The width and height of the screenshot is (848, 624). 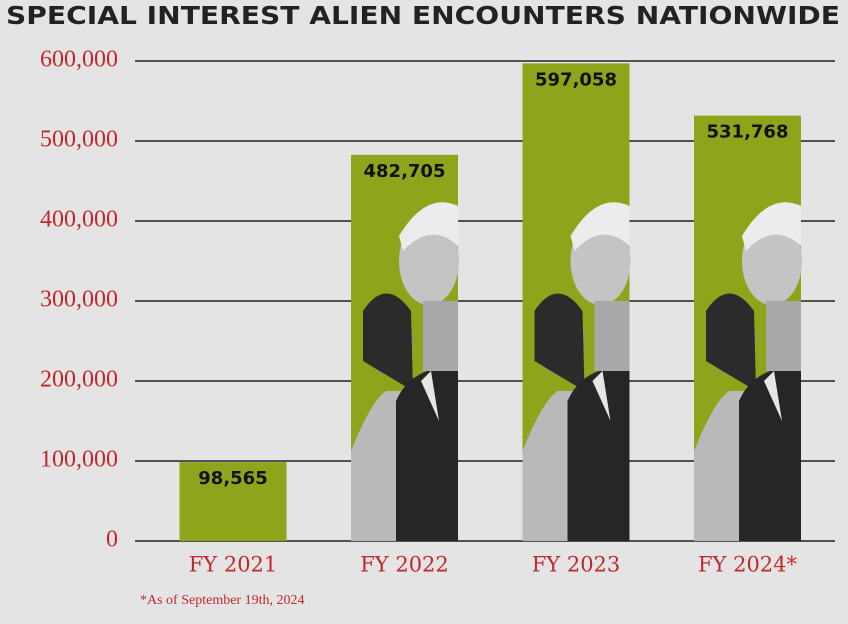 What do you see at coordinates (748, 565) in the screenshot?
I see `x-tick-label: FY 2024*` at bounding box center [748, 565].